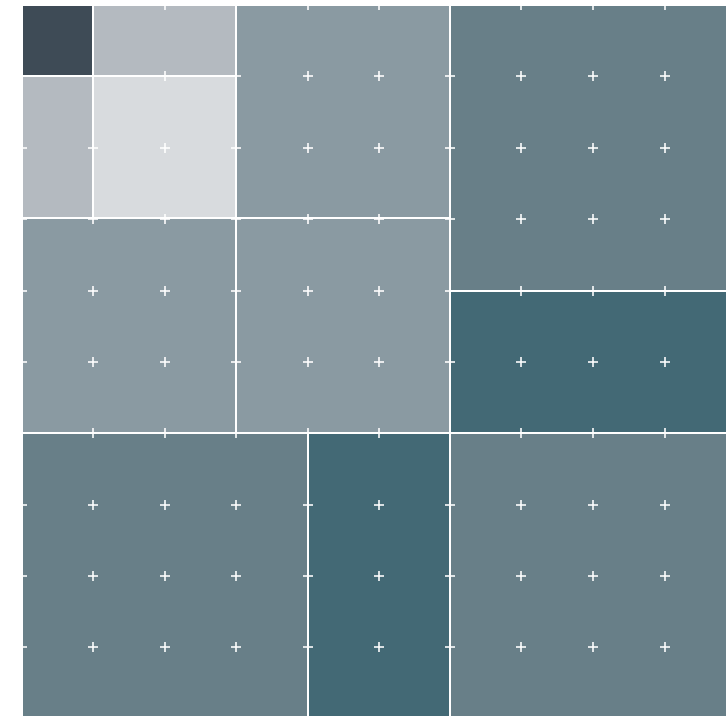 This screenshot has width=727, height=717. Describe the element at coordinates (343, 325) in the screenshot. I see `tile-mid-center` at that location.